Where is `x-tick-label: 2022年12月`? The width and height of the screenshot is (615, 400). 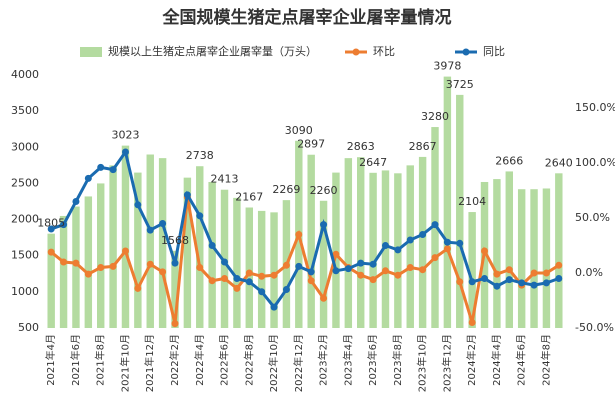
x-tick-label: 2022年12月 is located at coordinates (298, 363).